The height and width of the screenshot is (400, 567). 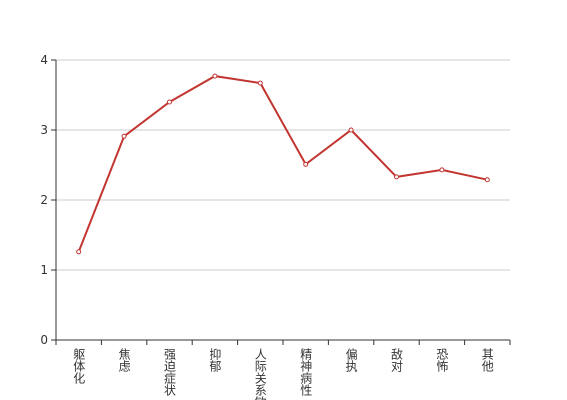 What do you see at coordinates (397, 359) in the screenshot?
I see `x-tick-label: 敌对` at bounding box center [397, 359].